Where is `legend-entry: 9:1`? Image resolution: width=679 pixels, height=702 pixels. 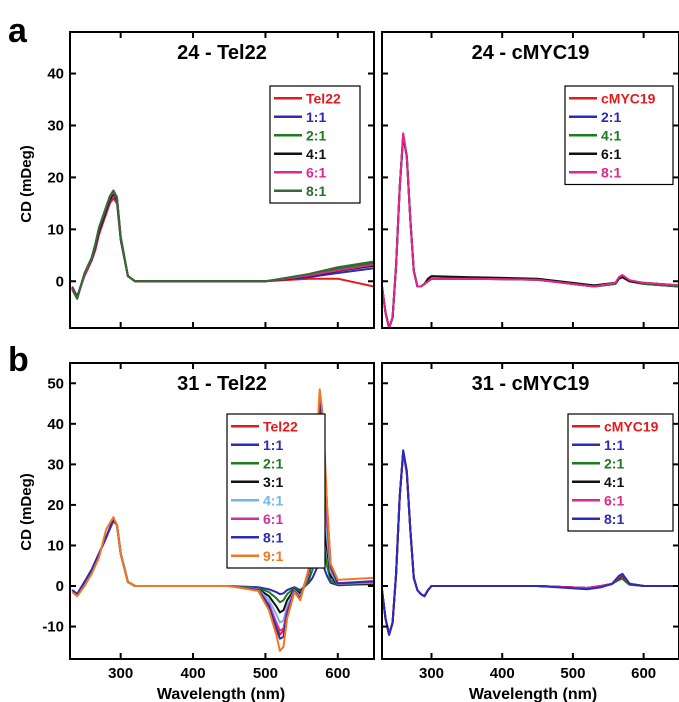
legend-entry: 9:1 is located at coordinates (273, 556).